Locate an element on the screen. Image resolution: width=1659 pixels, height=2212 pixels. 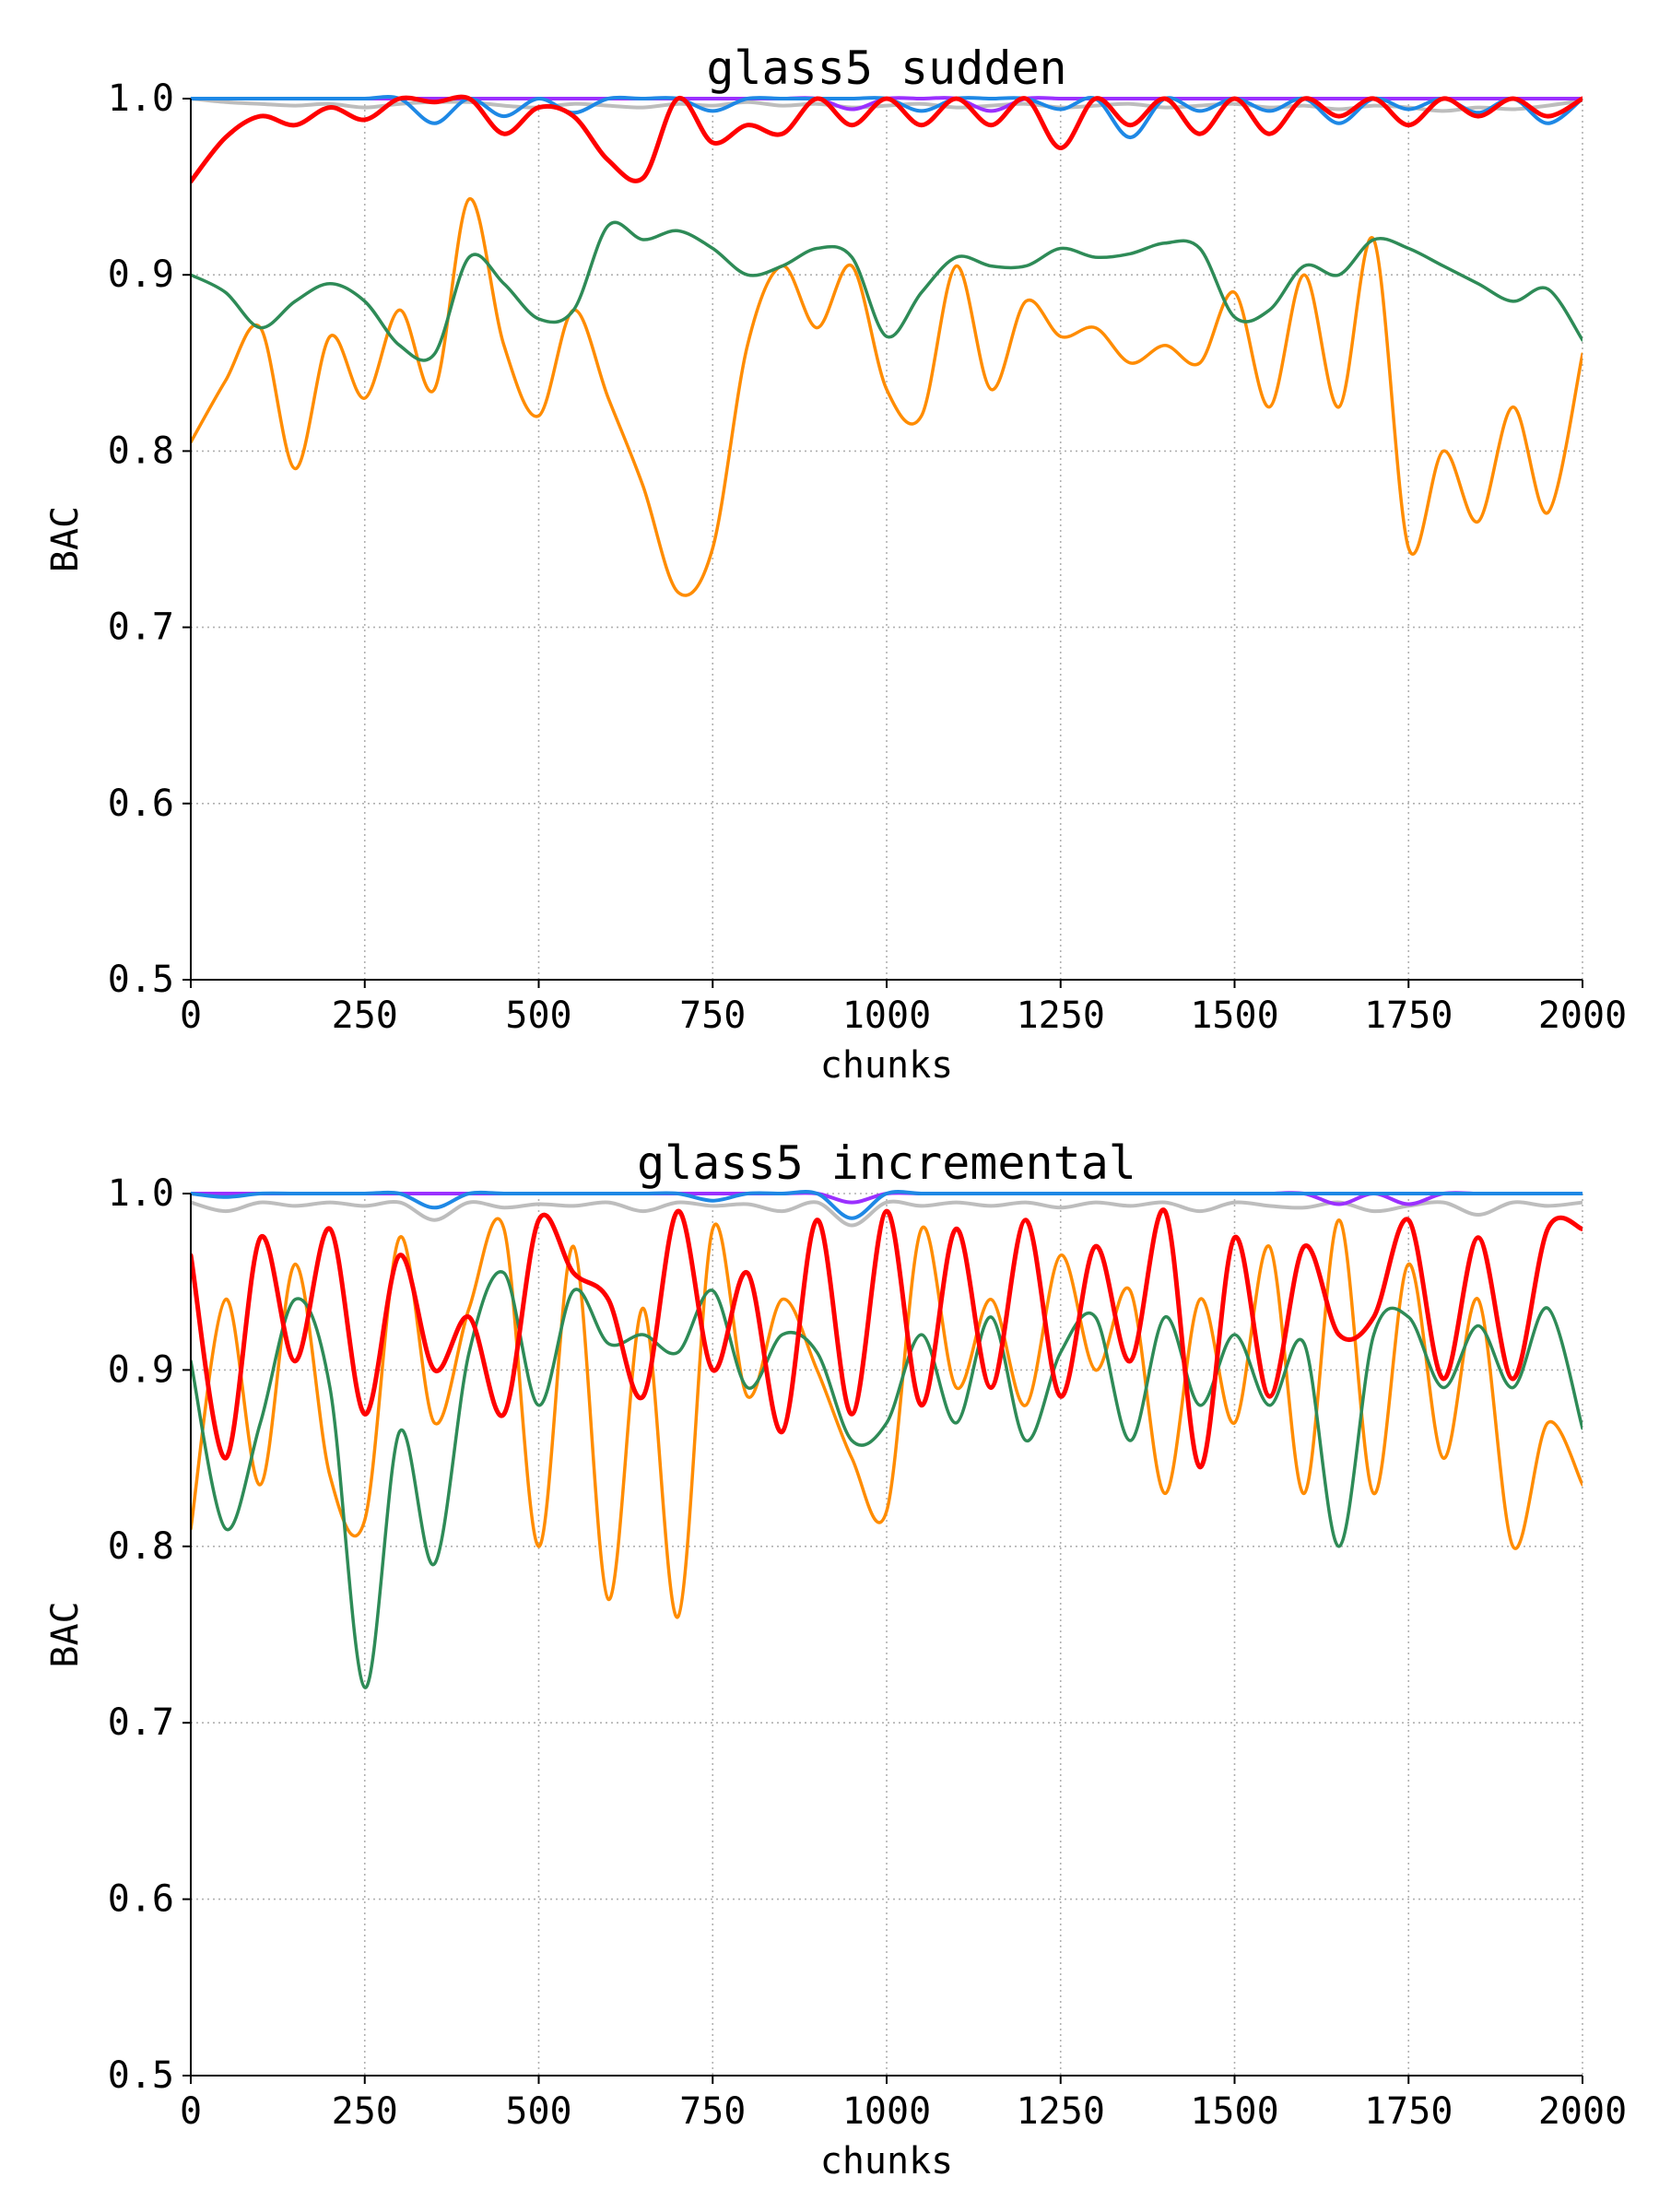
chart-title: glass5 sudden is located at coordinates (886, 68).